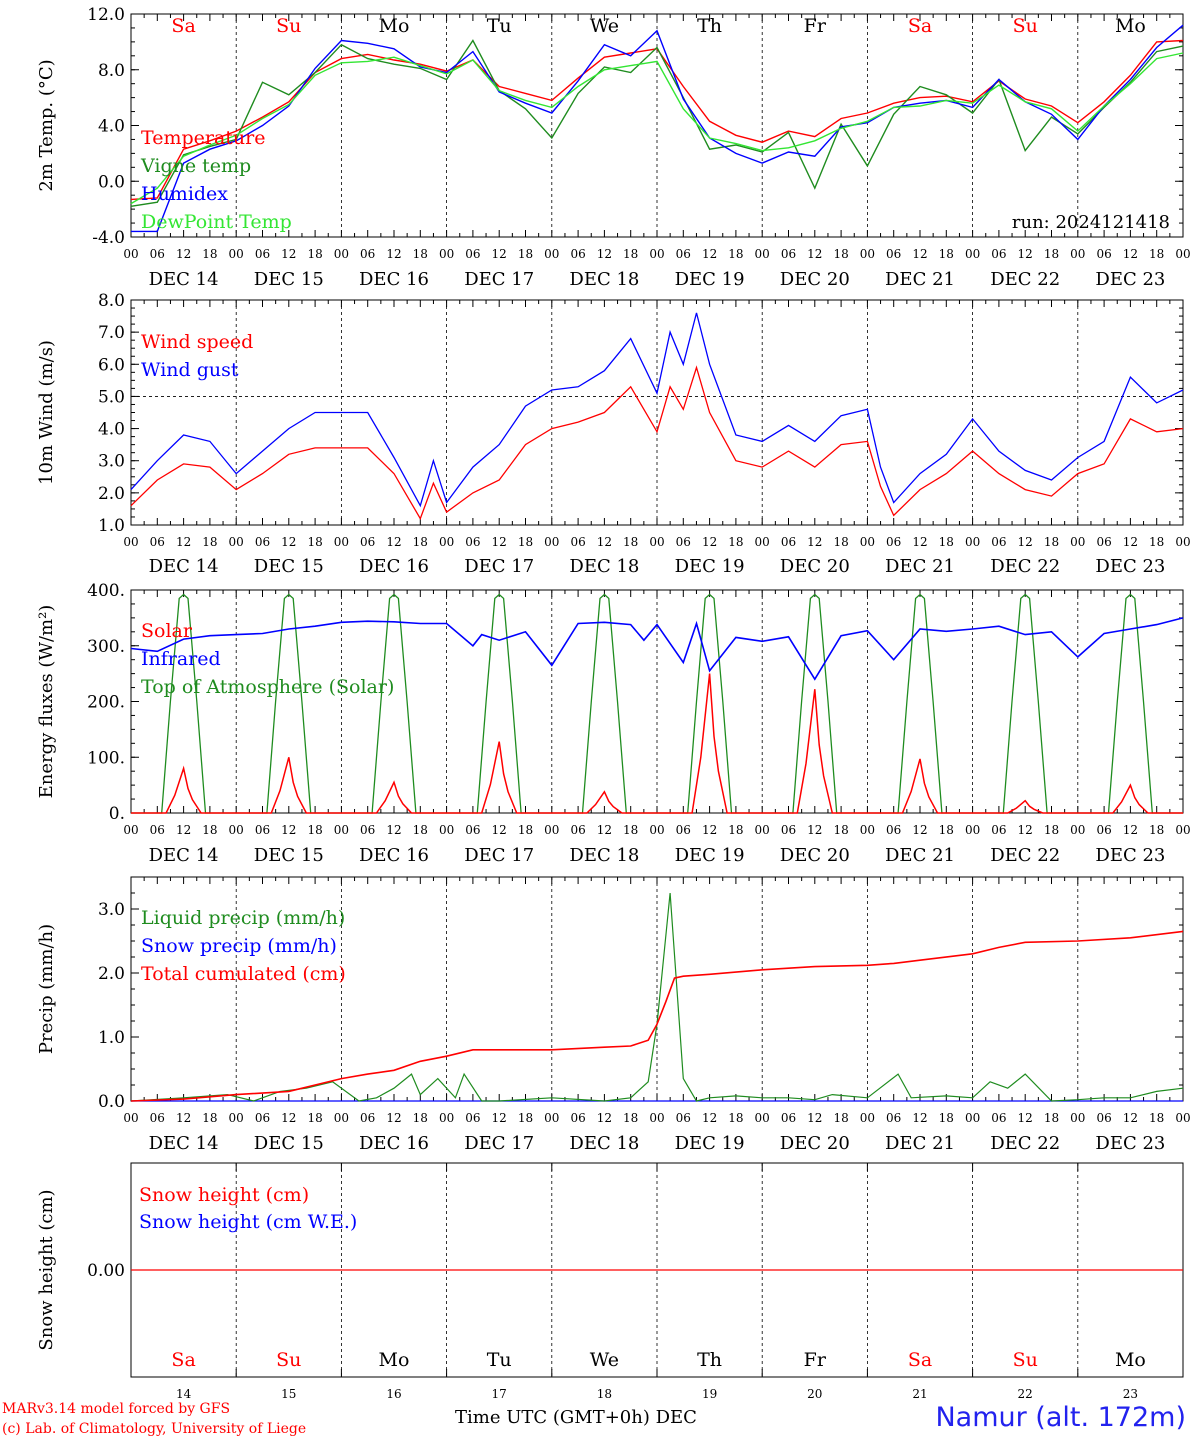 The image size is (1194, 1440). Describe the element at coordinates (184, 194) in the screenshot. I see `temp-legend-item: Humidex` at that location.